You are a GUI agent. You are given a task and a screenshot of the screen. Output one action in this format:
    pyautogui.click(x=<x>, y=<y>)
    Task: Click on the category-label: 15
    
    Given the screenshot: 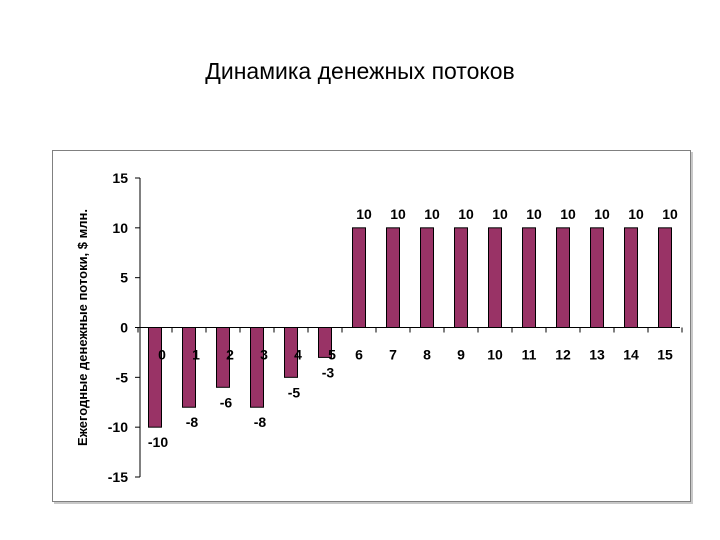 What is the action you would take?
    pyautogui.click(x=665, y=355)
    